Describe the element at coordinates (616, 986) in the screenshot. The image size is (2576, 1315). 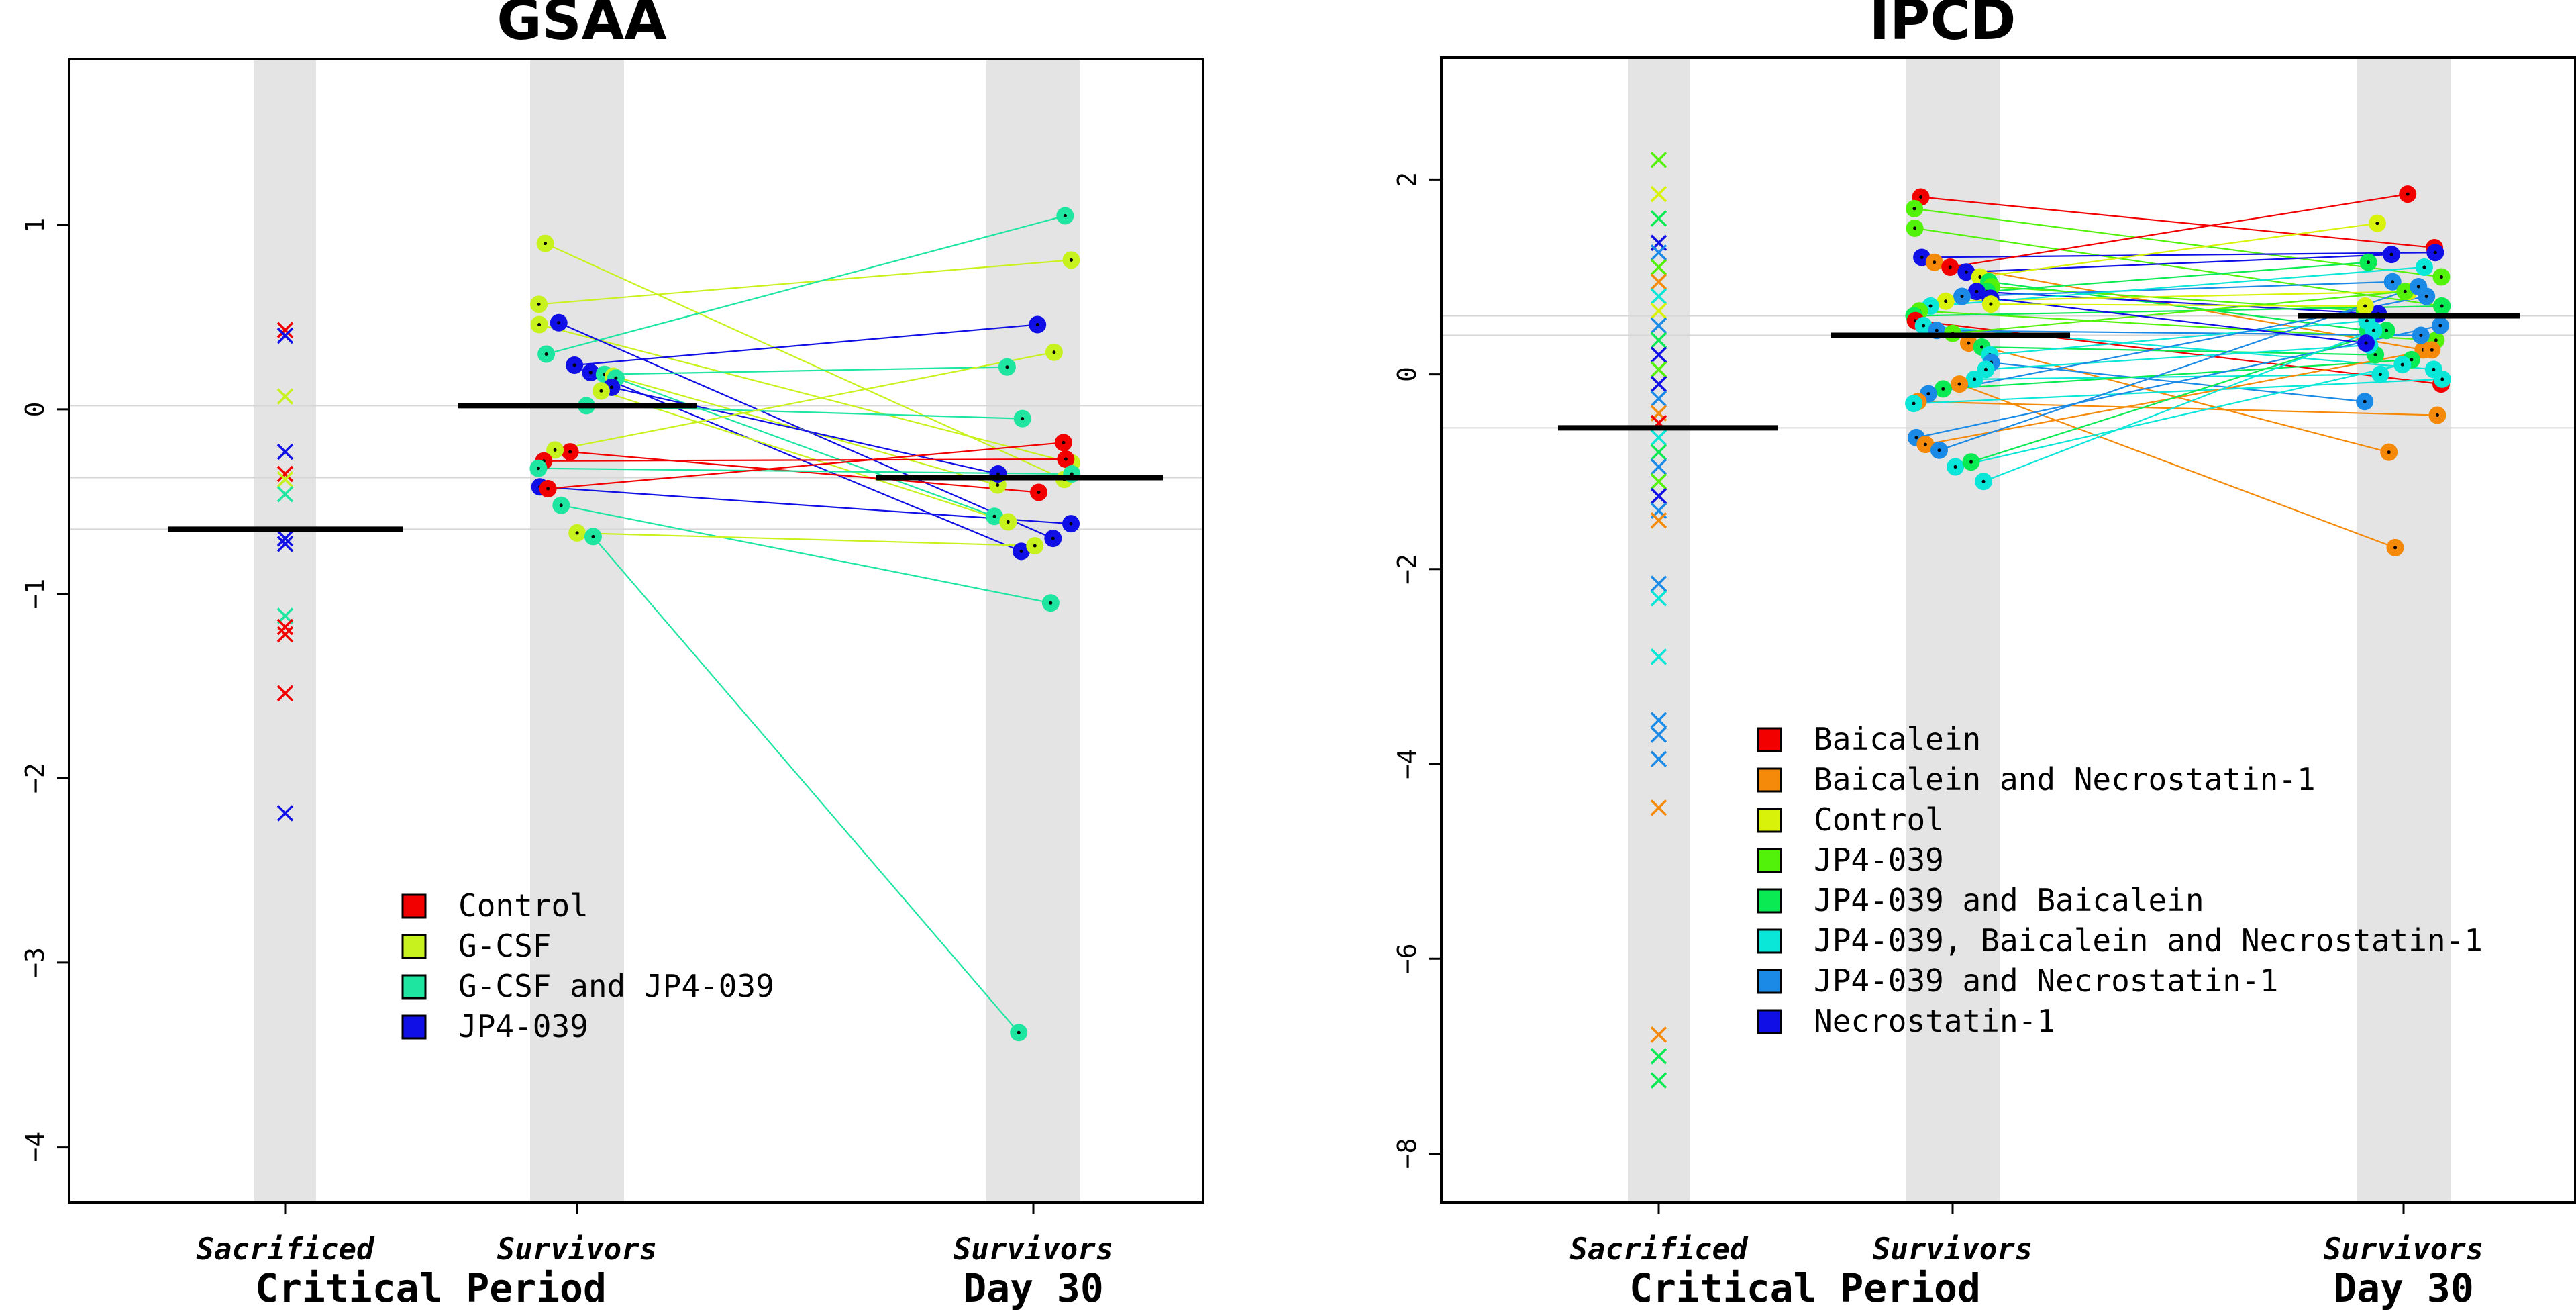
I see `legend-label: G-CSF and JP4-039` at that location.